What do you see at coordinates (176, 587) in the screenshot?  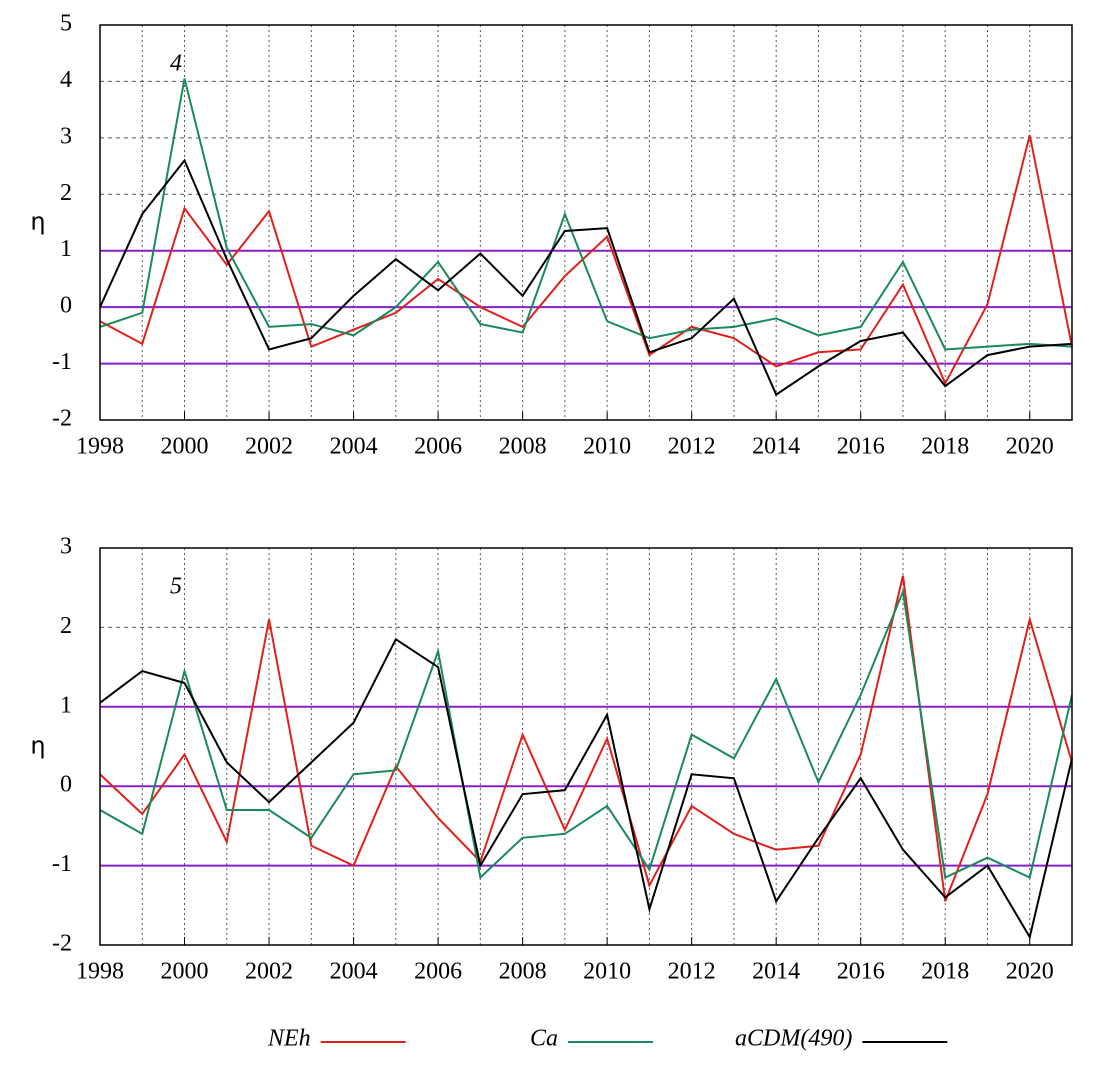 I see `panel-label: 5` at bounding box center [176, 587].